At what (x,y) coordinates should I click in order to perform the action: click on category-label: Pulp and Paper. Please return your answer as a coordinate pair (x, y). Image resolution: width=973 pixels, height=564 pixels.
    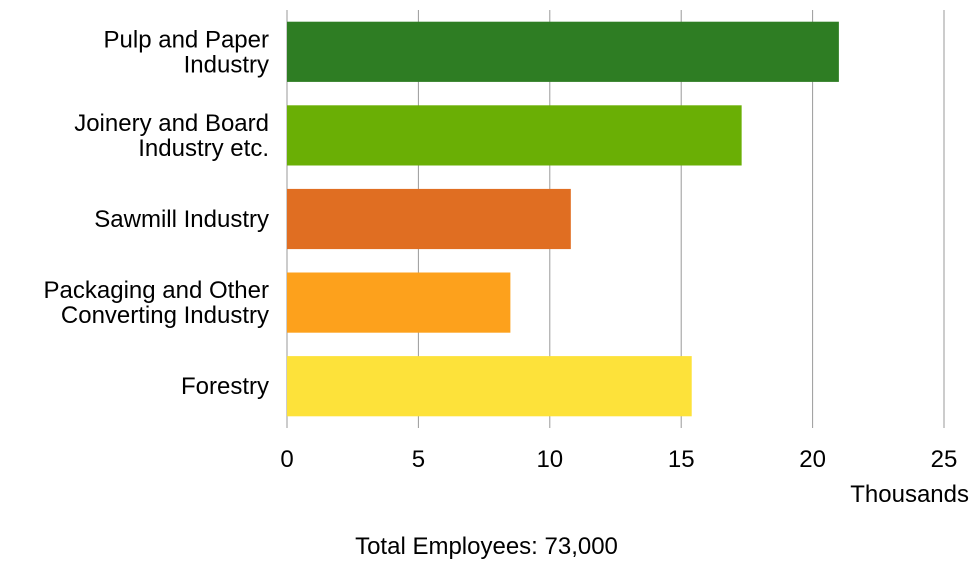
    Looking at the image, I should click on (186, 39).